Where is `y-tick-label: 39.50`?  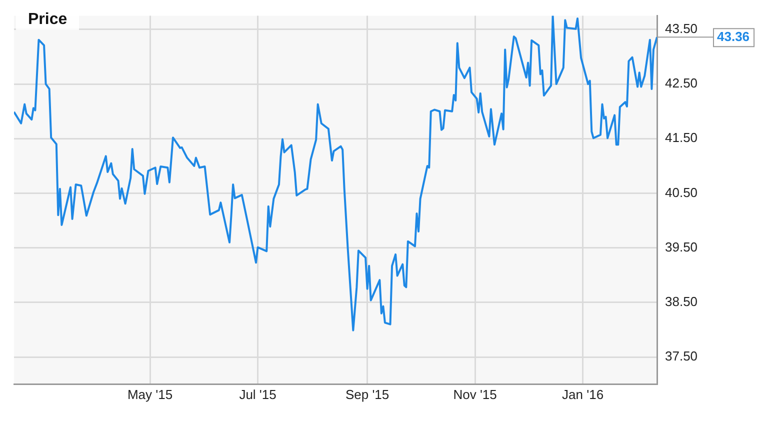
y-tick-label: 39.50 is located at coordinates (681, 246).